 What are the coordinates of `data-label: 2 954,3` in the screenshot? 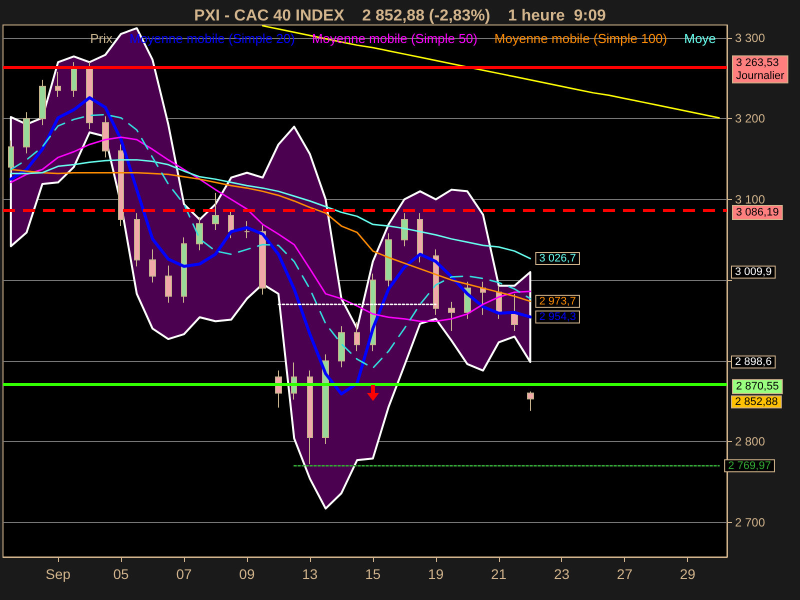 It's located at (557, 316).